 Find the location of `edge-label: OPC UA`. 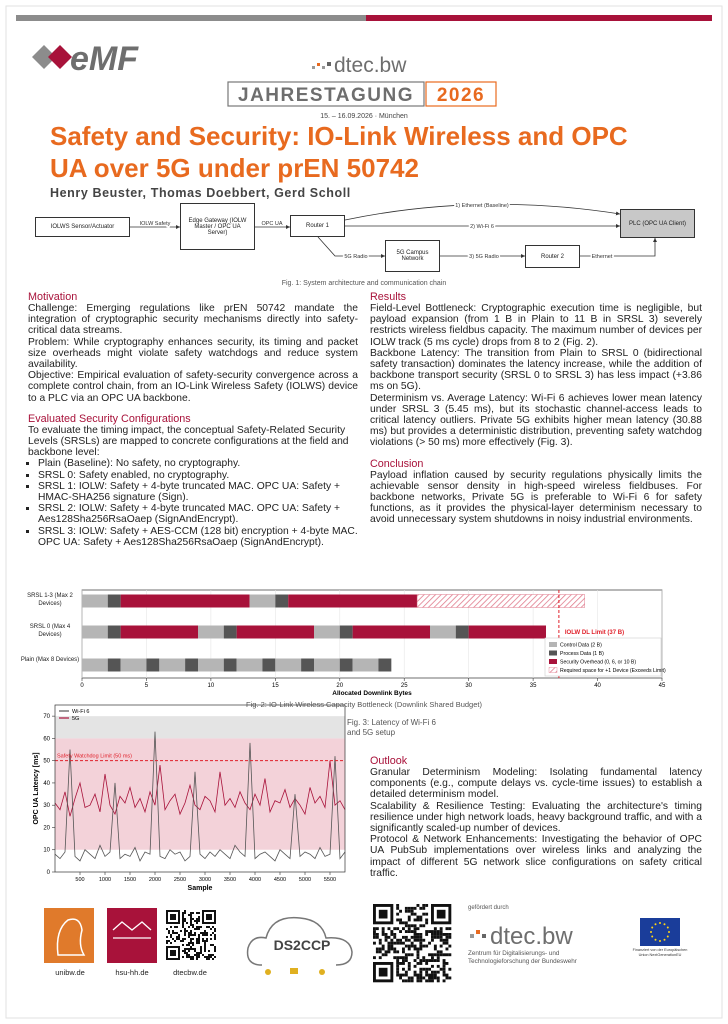

edge-label: OPC UA is located at coordinates (271, 224).